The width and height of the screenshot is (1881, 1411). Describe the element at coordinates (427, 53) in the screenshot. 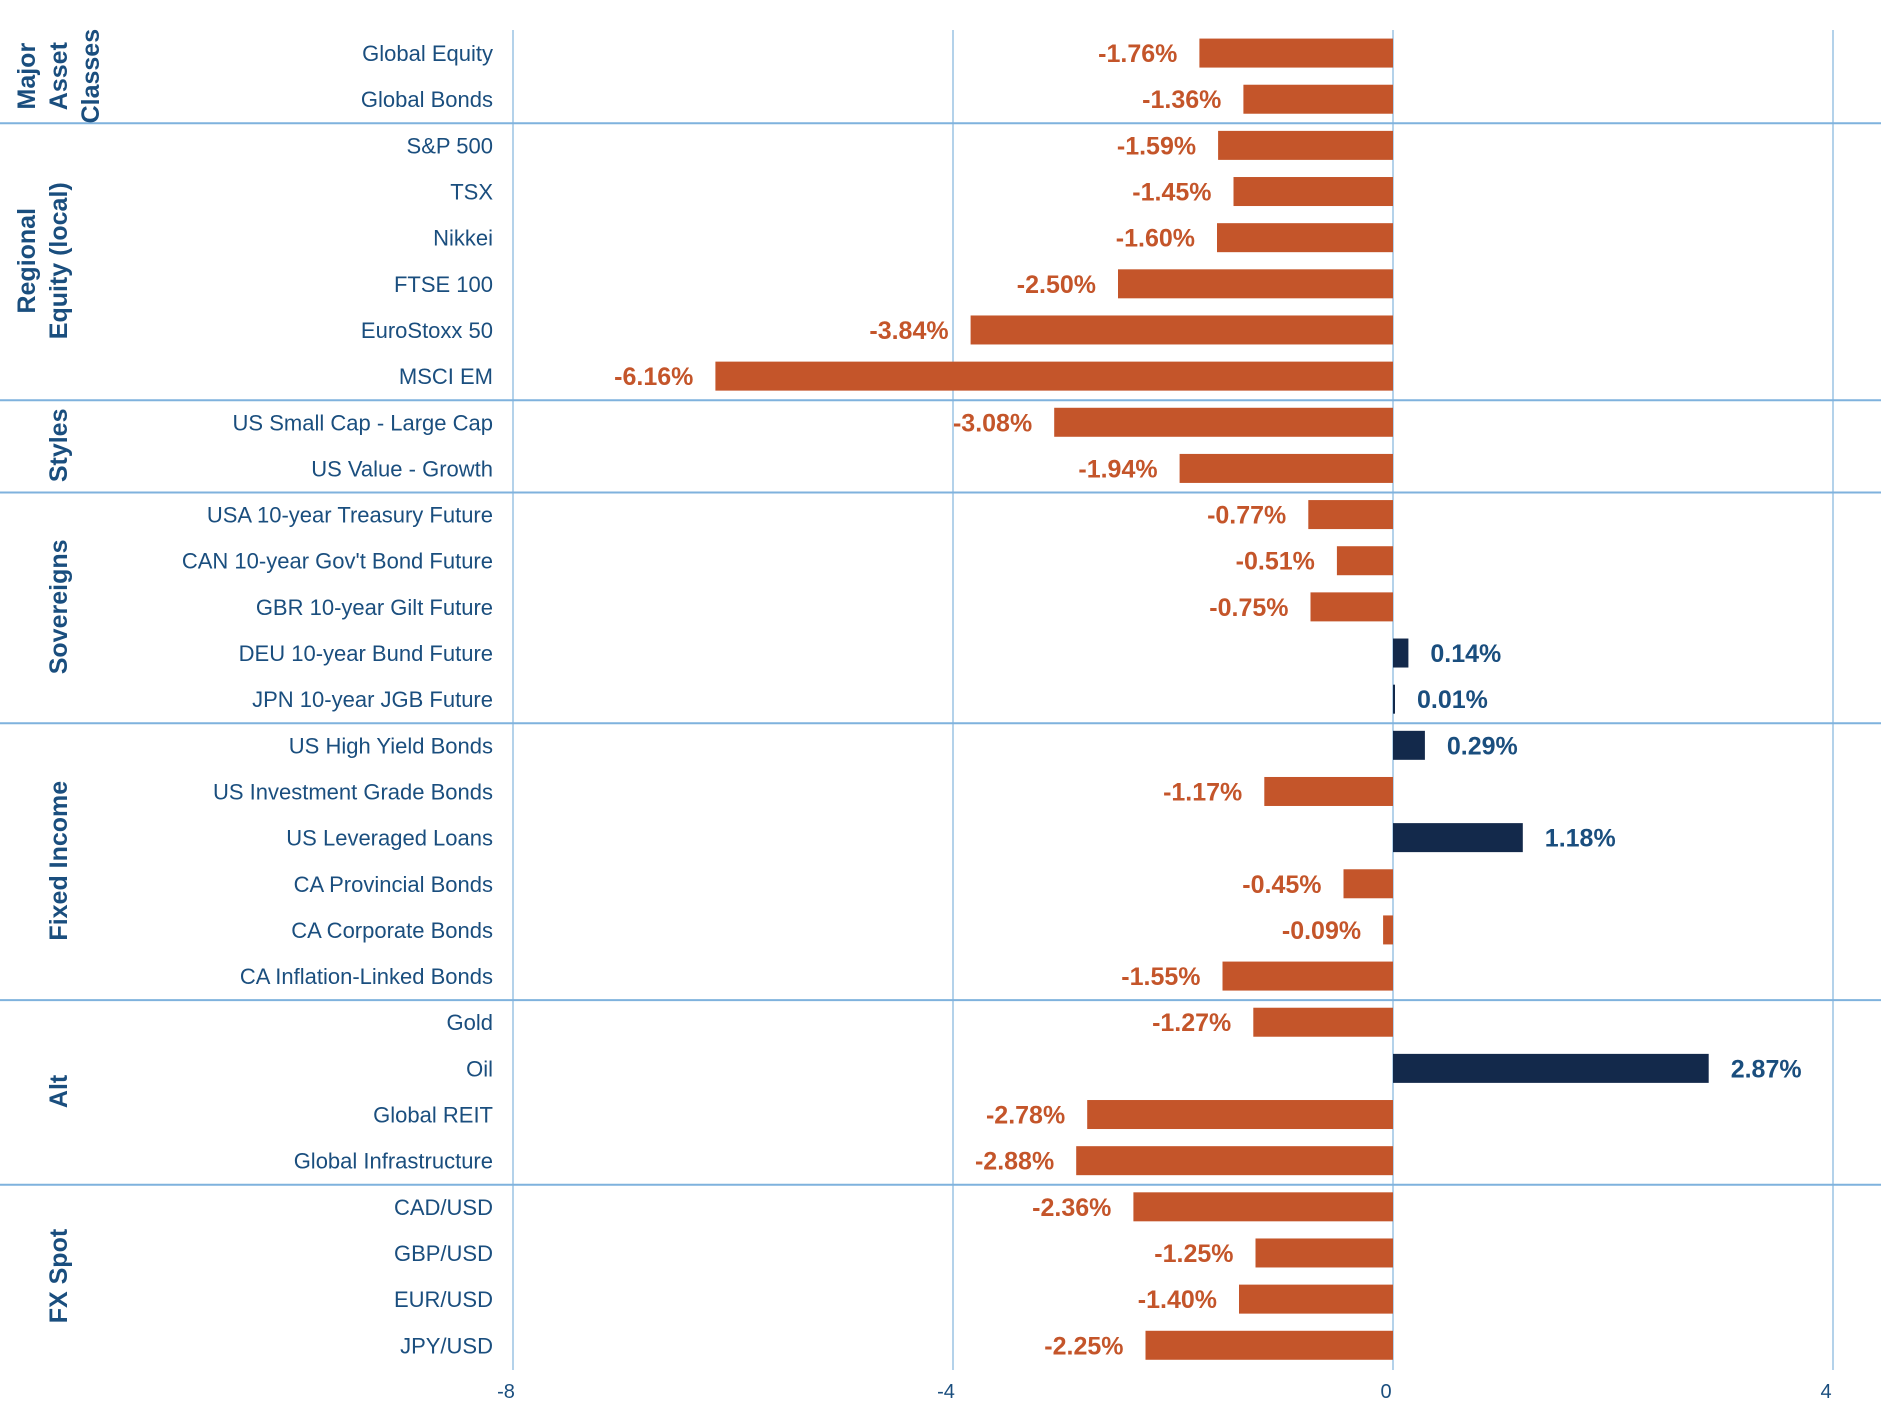

I see `category-label: Global Equity` at that location.